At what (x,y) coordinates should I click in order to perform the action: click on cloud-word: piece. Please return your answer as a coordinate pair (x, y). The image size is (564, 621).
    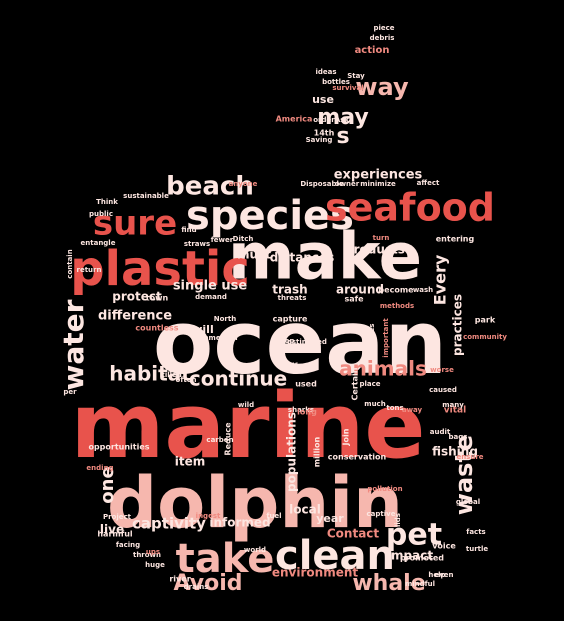
    Looking at the image, I should click on (383, 28).